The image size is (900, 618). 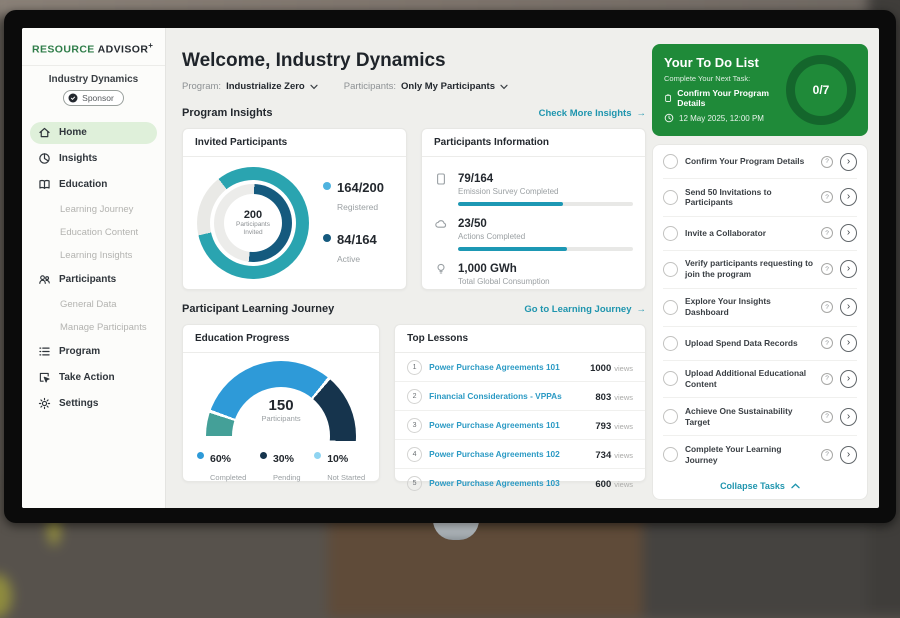 I want to click on todo-progress-value: 0/7, so click(x=821, y=90).